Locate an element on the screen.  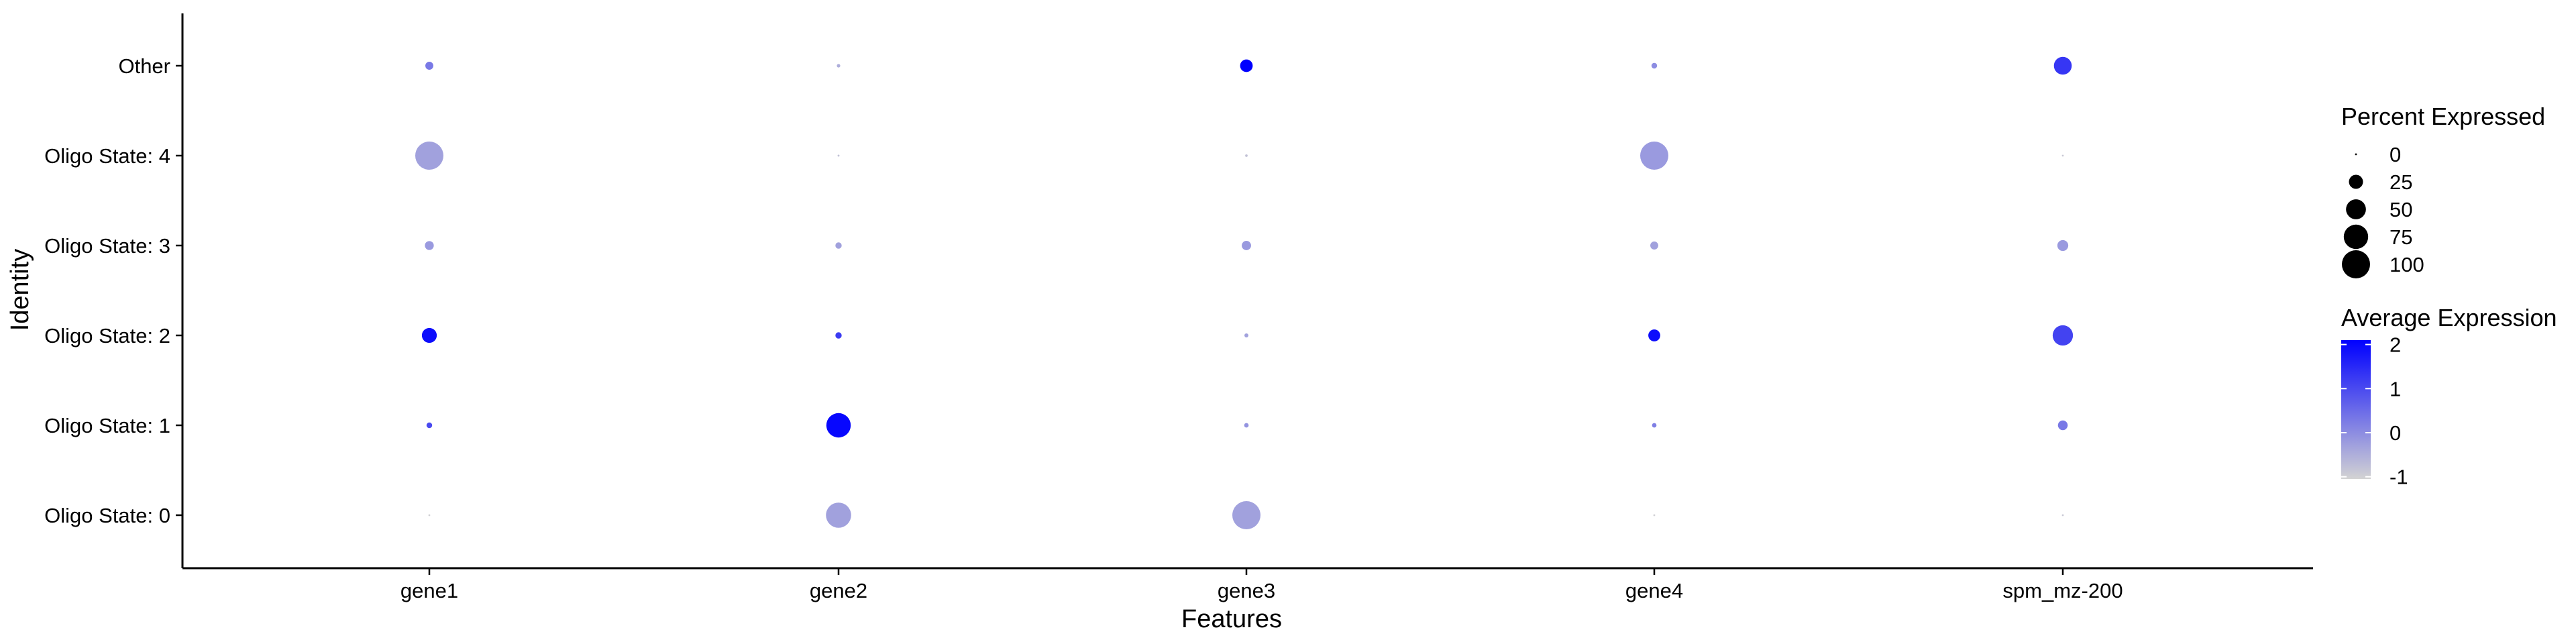
color-legend-label: 0 is located at coordinates (2395, 433).